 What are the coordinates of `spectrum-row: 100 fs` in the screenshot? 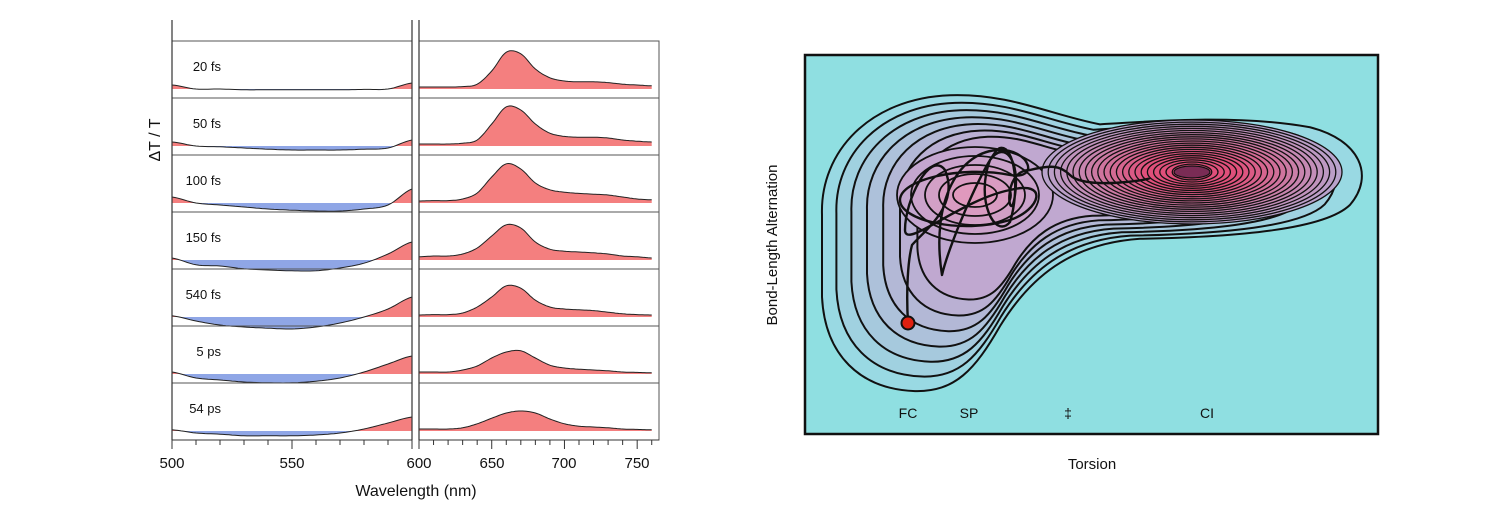 It's located at (415, 183).